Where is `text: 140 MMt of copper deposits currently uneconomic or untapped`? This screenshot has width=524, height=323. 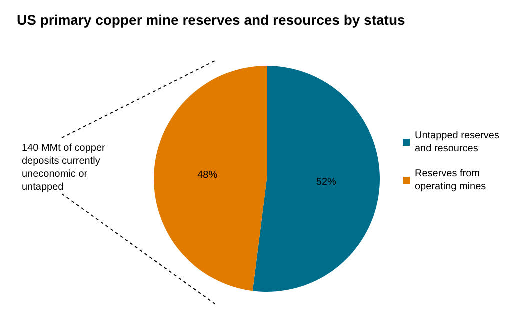
text: 140 MMt of copper deposits currently uneconomic or untapped is located at coordinates (64, 168).